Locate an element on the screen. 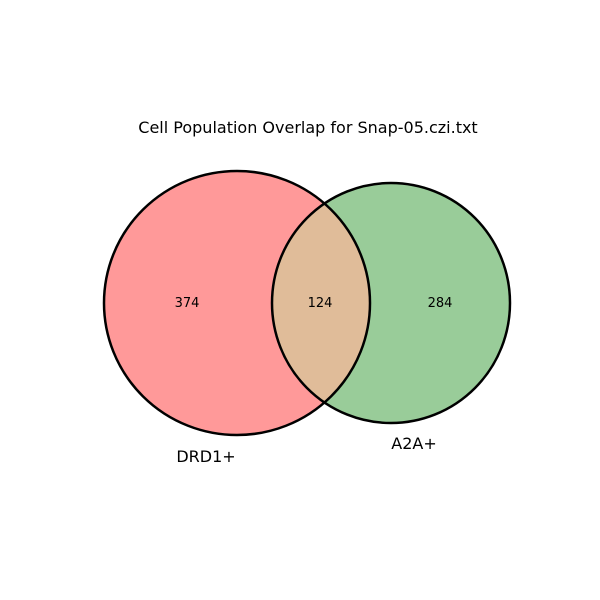  set-b-label: A2A+ is located at coordinates (413, 443).